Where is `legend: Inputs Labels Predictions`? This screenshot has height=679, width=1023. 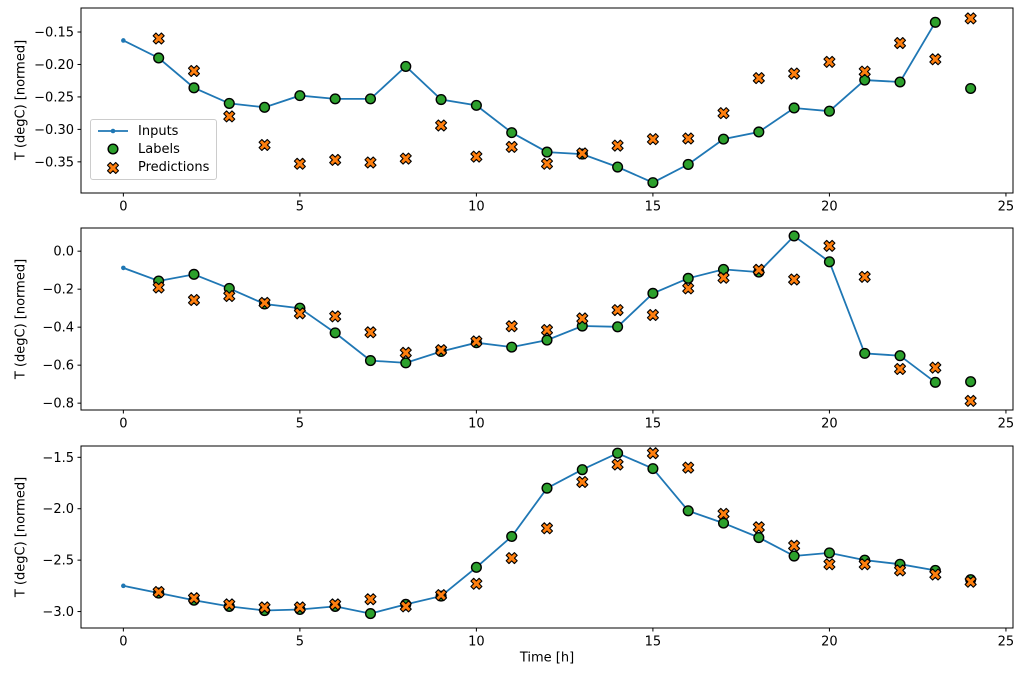 legend: Inputs Labels Predictions is located at coordinates (153, 149).